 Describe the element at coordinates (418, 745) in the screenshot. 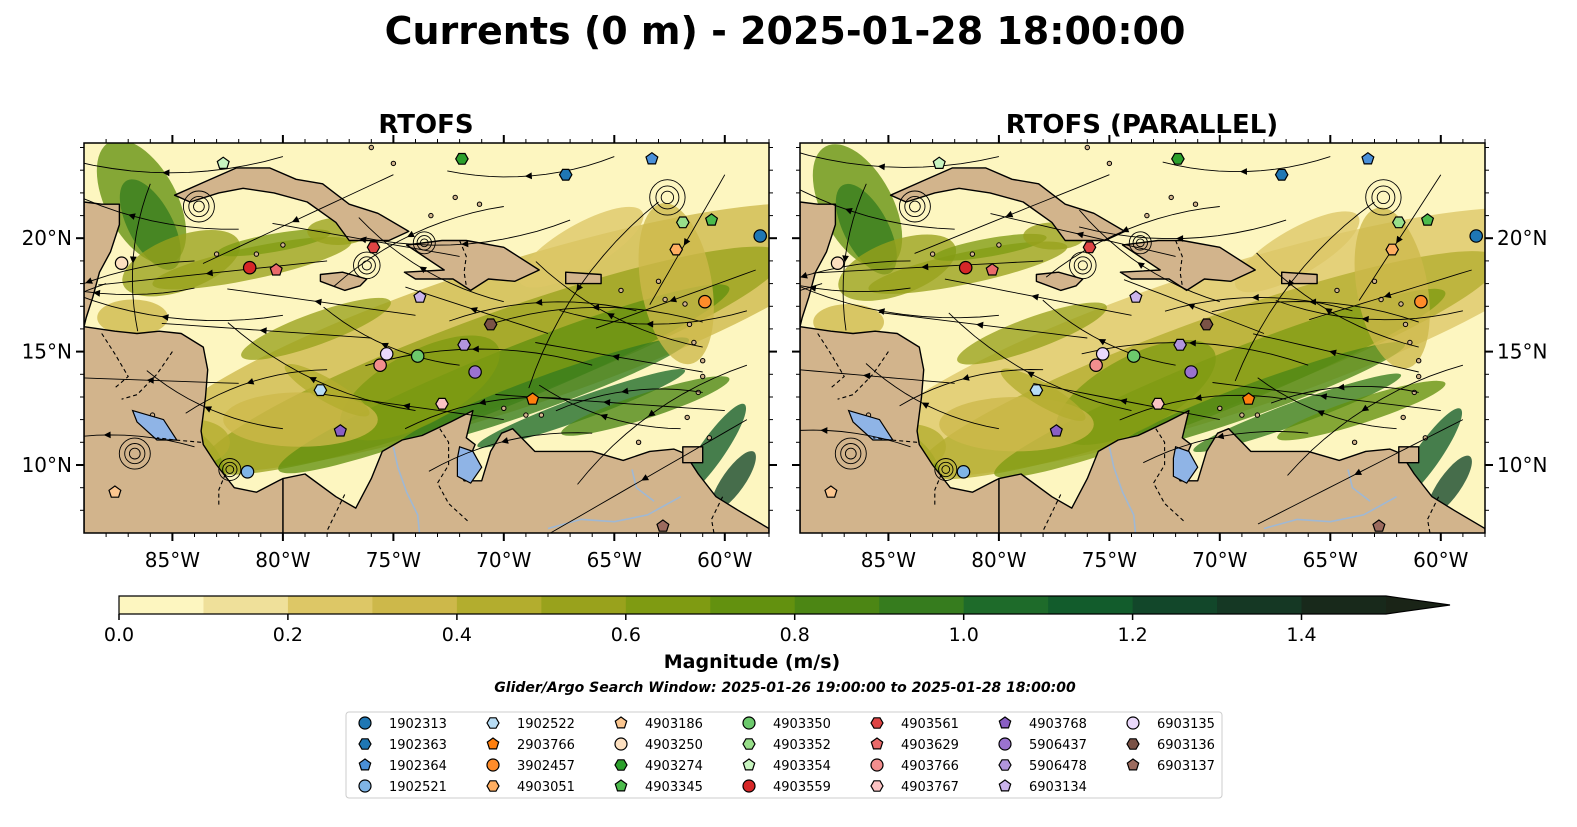

I see `legend-label: 1902363` at that location.